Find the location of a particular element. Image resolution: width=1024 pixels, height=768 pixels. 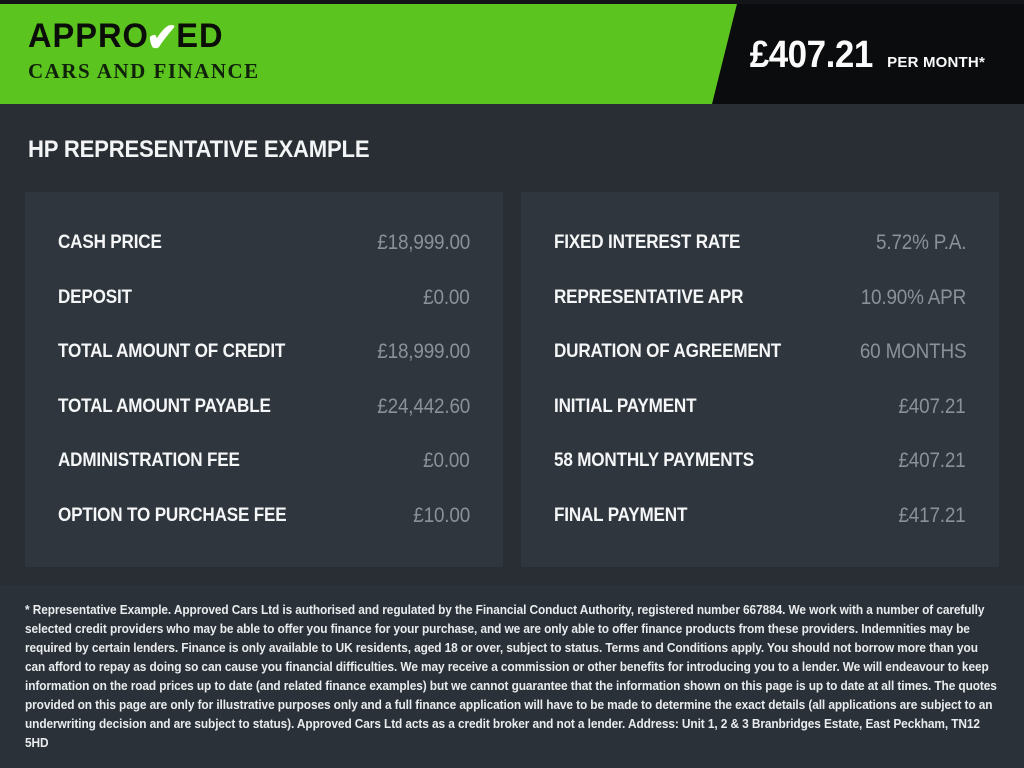

finance-row-label: TOTAL AMOUNT PAYABLE is located at coordinates (164, 406).